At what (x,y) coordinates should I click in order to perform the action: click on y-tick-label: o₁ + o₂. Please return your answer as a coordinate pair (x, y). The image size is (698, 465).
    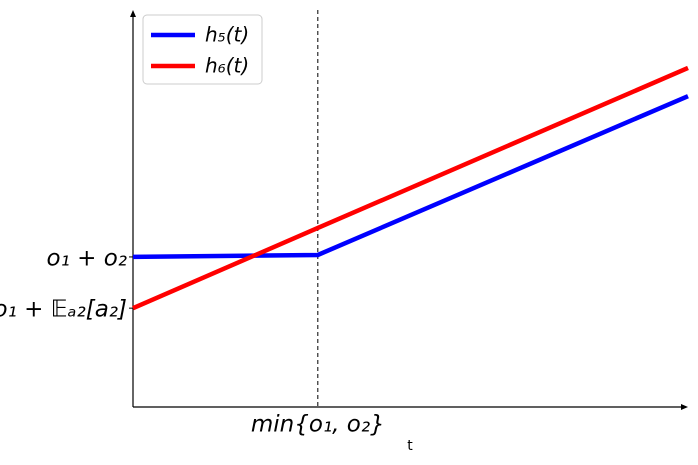
    Looking at the image, I should click on (87, 258).